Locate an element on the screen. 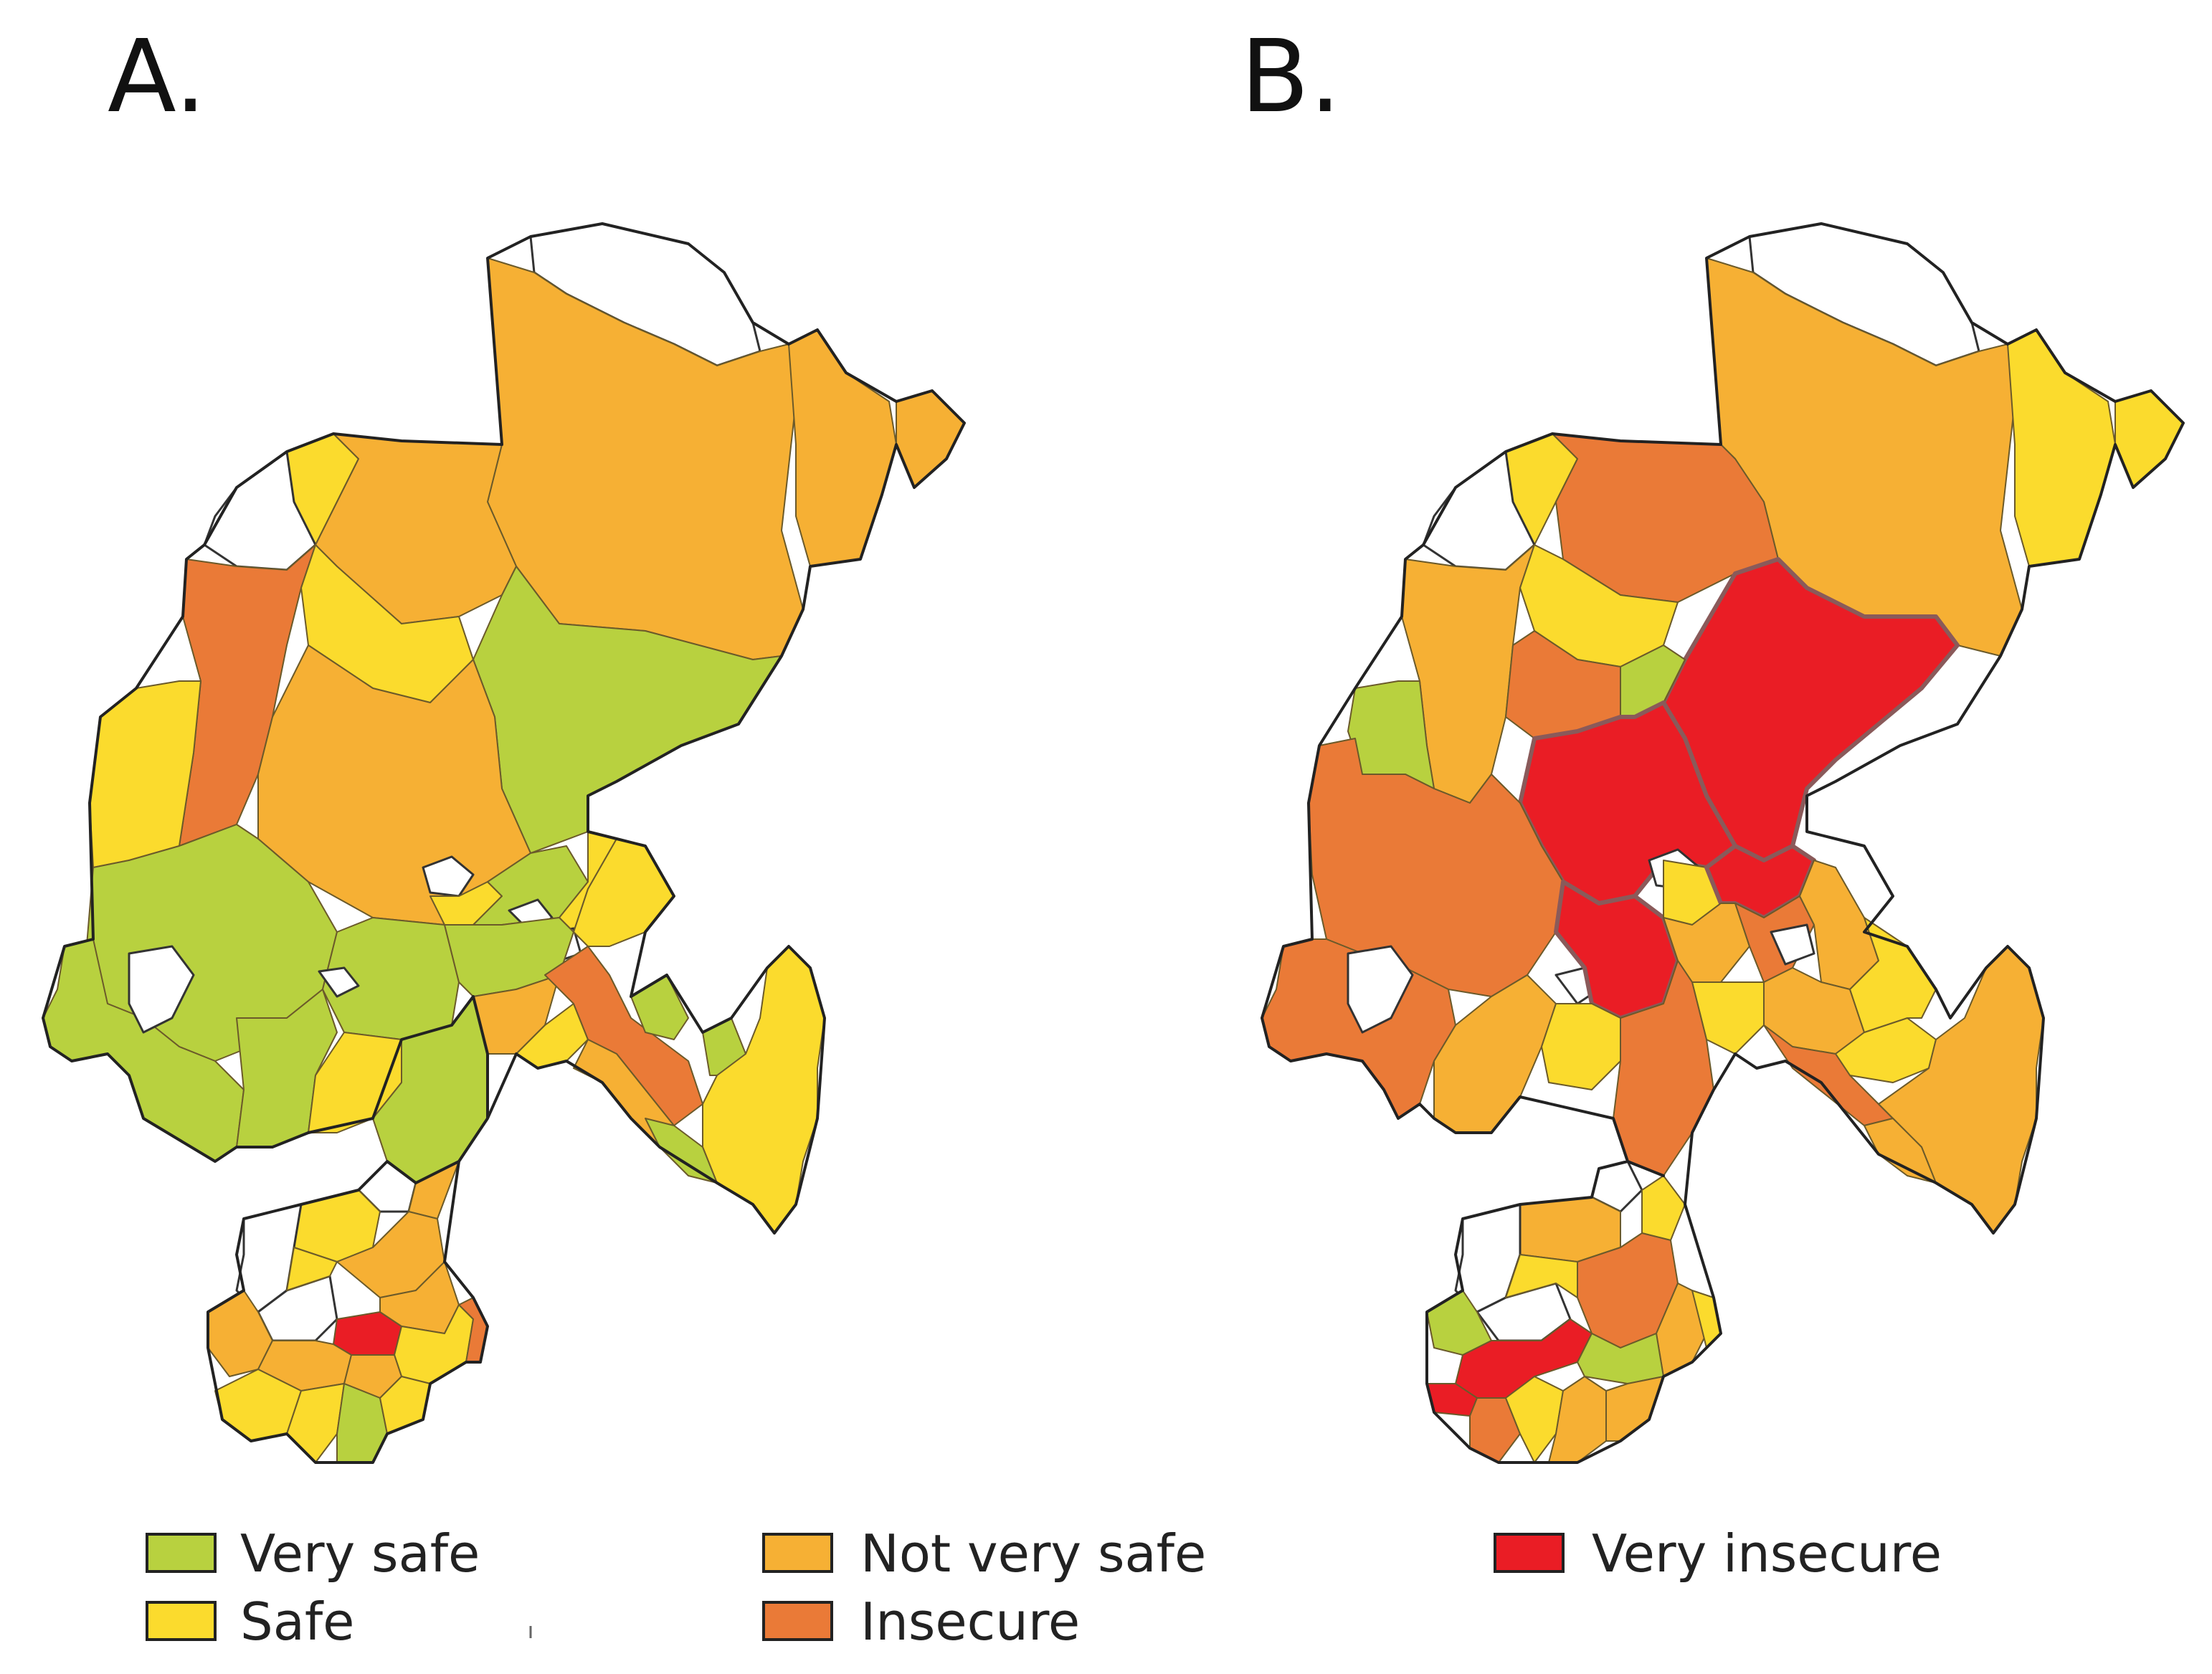  legend-swatch-insecure is located at coordinates (797, 1621).